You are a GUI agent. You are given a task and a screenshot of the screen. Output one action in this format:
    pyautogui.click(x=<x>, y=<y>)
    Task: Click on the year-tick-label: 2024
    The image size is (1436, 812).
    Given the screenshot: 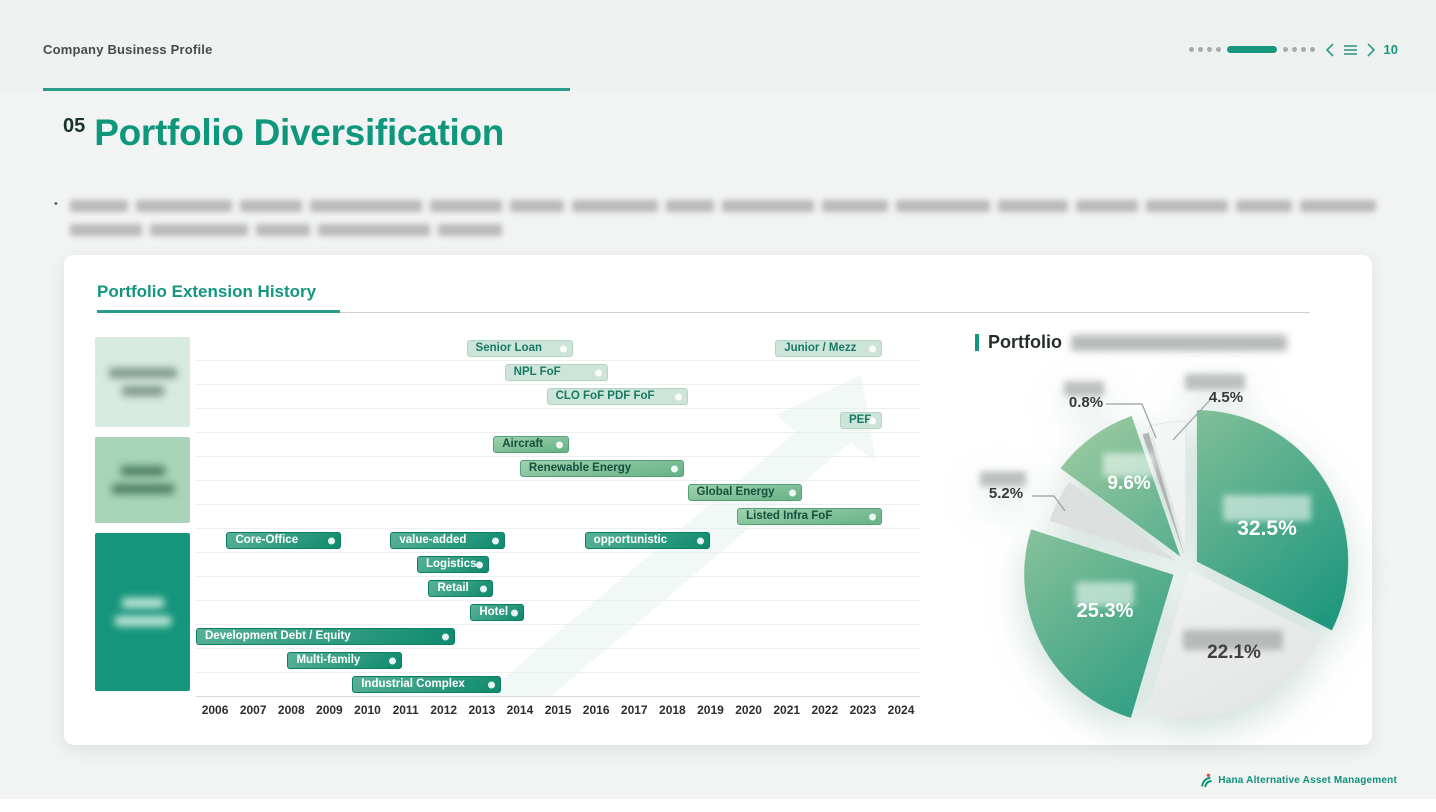 What is the action you would take?
    pyautogui.click(x=901, y=710)
    